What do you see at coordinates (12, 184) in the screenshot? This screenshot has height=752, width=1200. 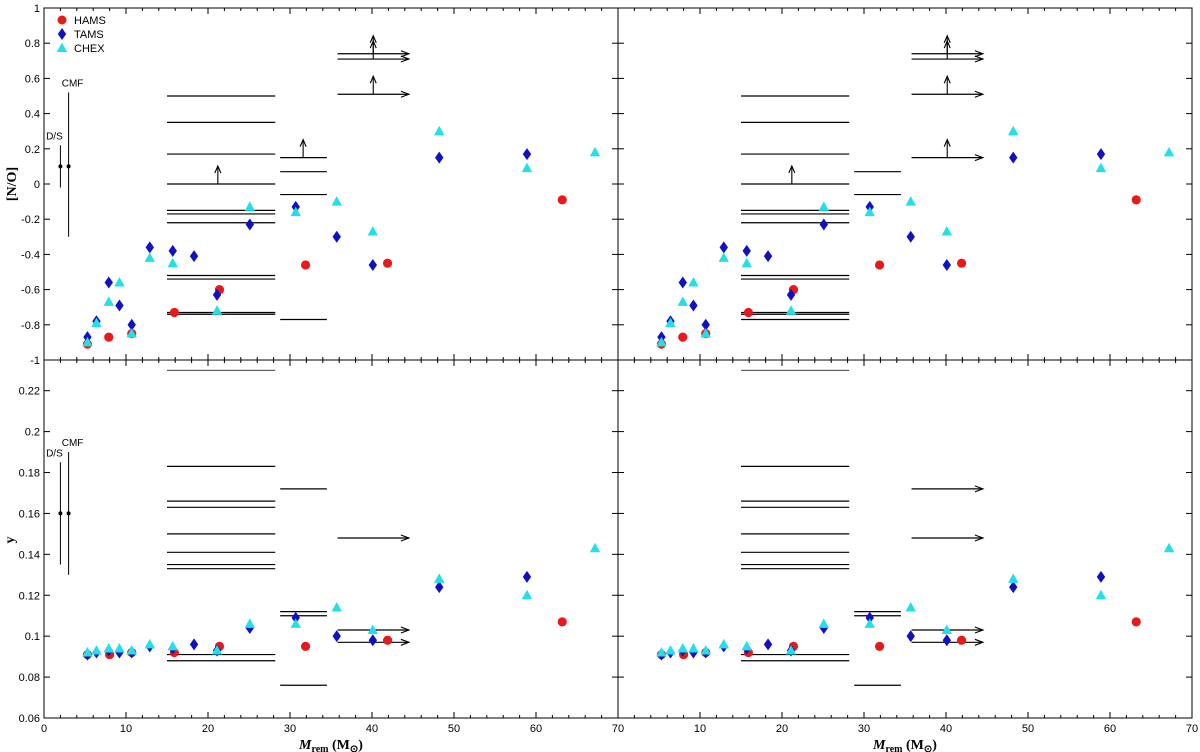 I see `y-axis-title-no: [N/O]` at bounding box center [12, 184].